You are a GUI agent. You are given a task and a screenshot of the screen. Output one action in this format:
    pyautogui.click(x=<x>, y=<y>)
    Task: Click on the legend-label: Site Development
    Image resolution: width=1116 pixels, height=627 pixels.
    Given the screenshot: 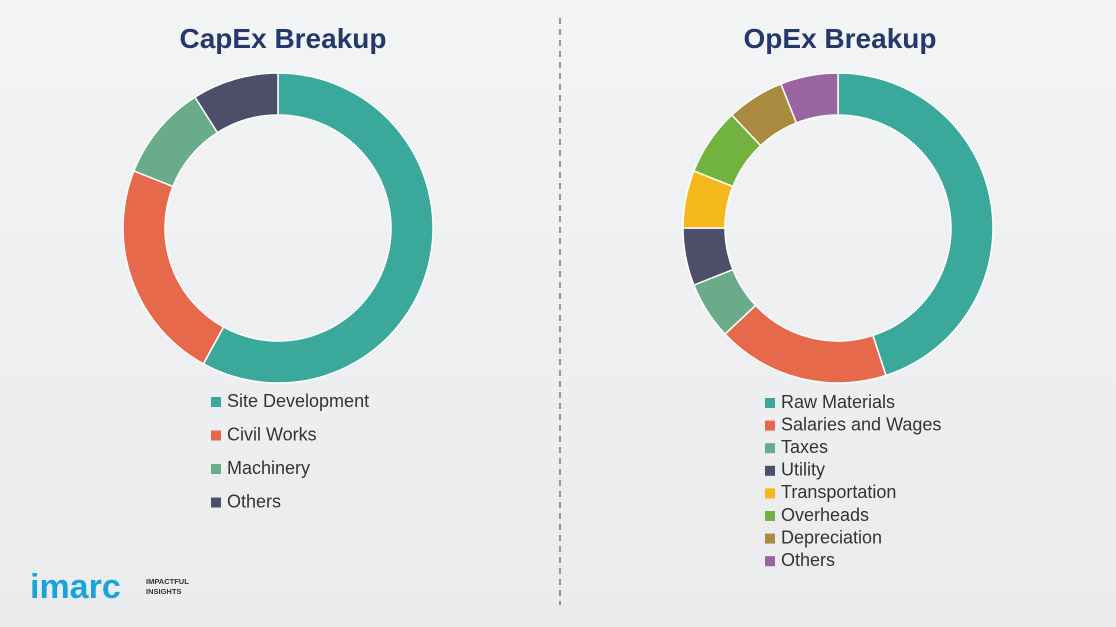 What is the action you would take?
    pyautogui.click(x=298, y=401)
    